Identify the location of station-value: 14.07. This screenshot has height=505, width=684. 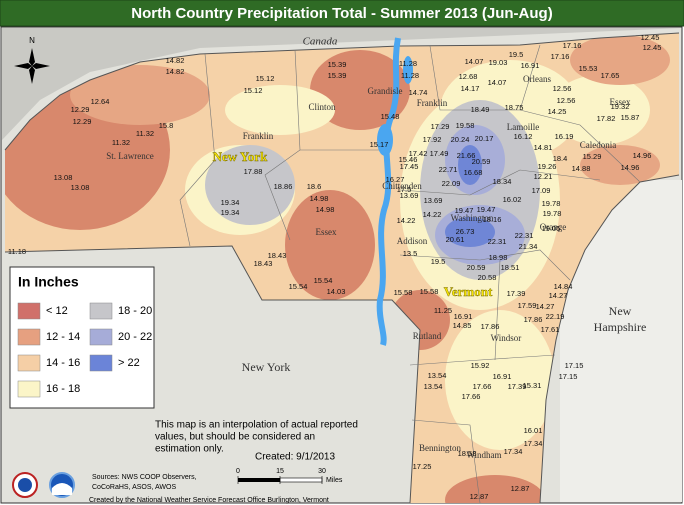
(474, 61).